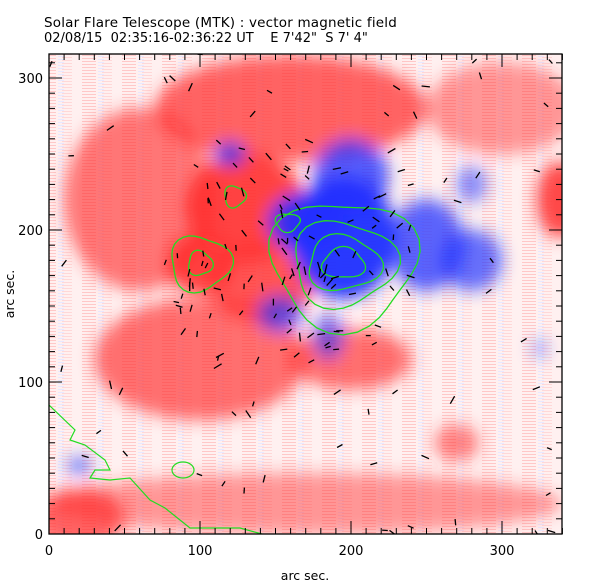  Describe the element at coordinates (30, 79) in the screenshot. I see `y-tick-label: 300` at that location.